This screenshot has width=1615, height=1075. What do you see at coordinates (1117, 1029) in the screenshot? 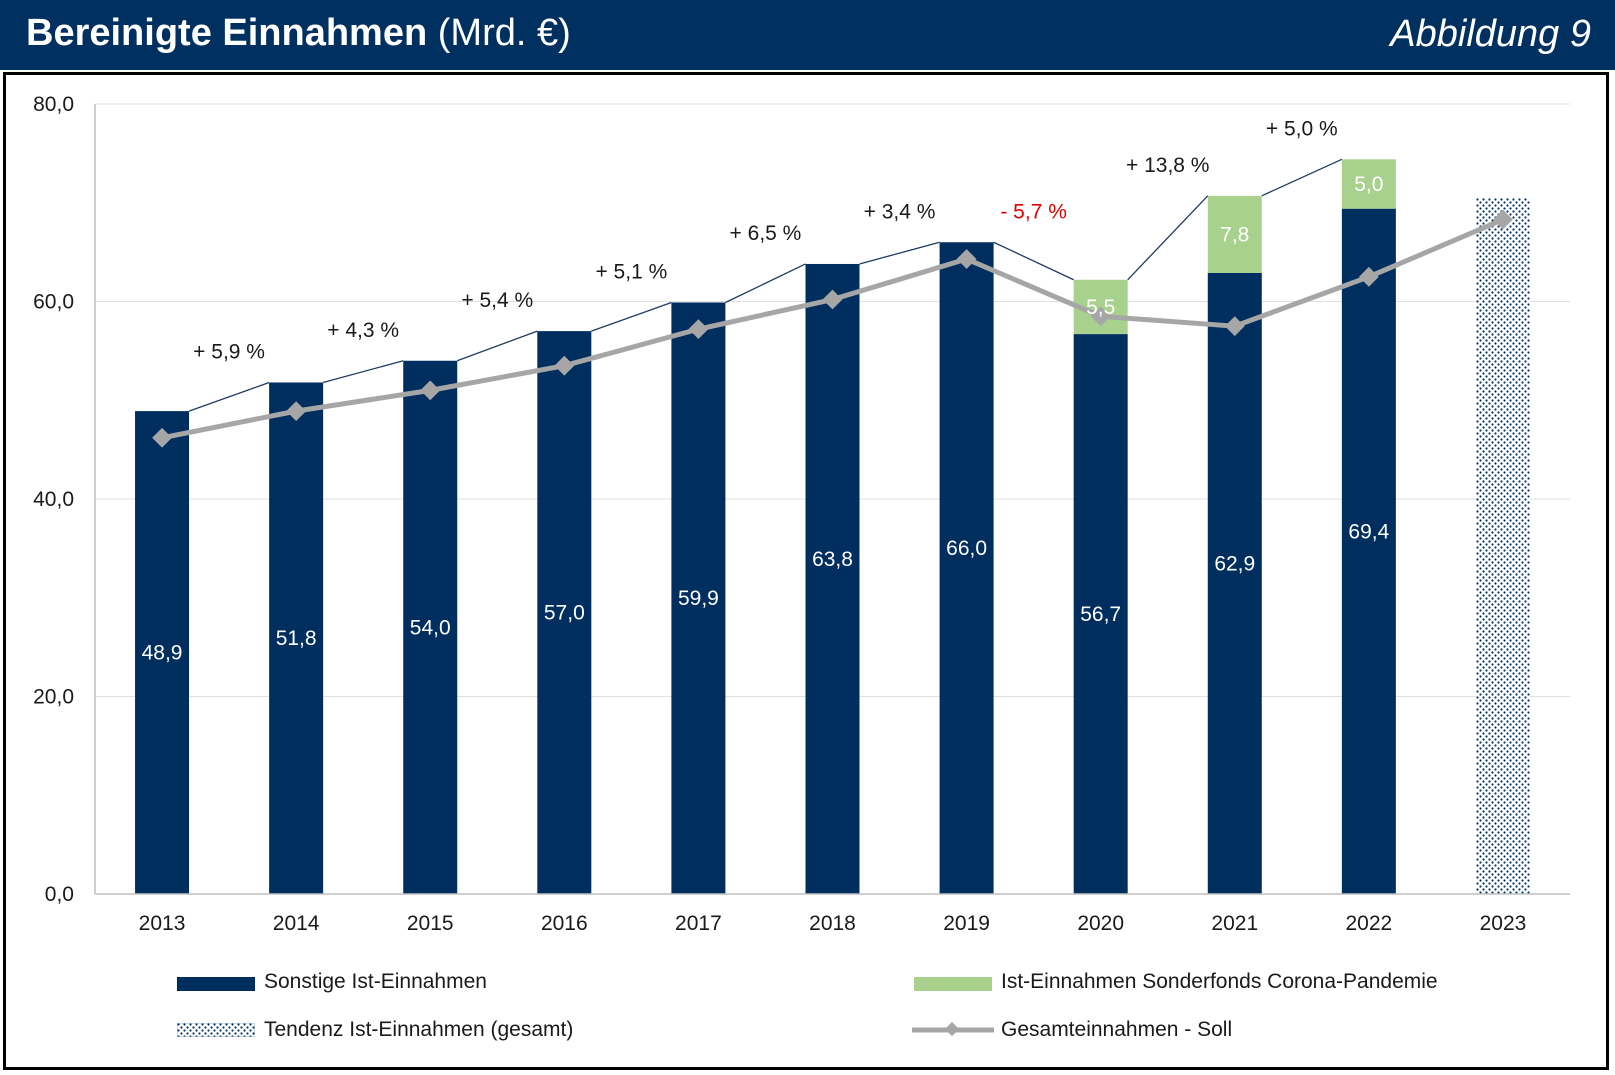
I see `legend-label-soll: Gesamteinnahmen - Soll` at bounding box center [1117, 1029].